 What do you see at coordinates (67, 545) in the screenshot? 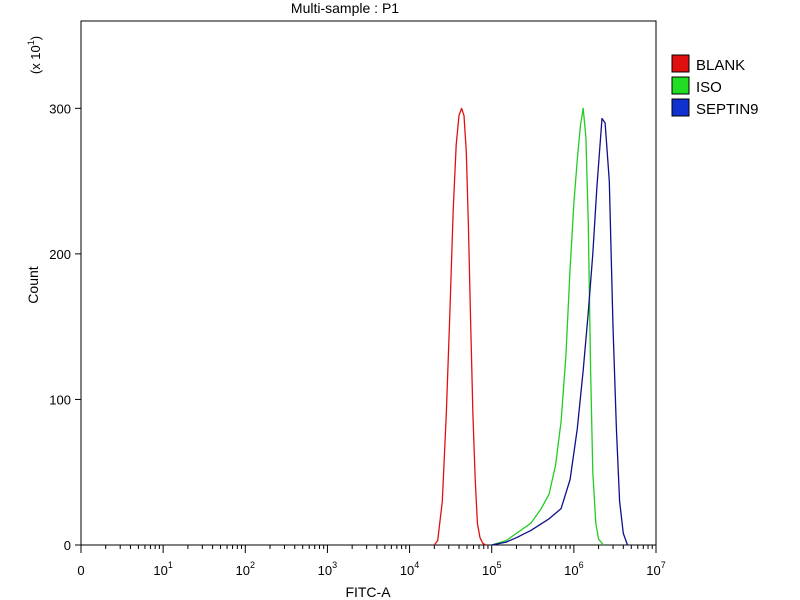
I see `y-tick-label: 0` at bounding box center [67, 545].